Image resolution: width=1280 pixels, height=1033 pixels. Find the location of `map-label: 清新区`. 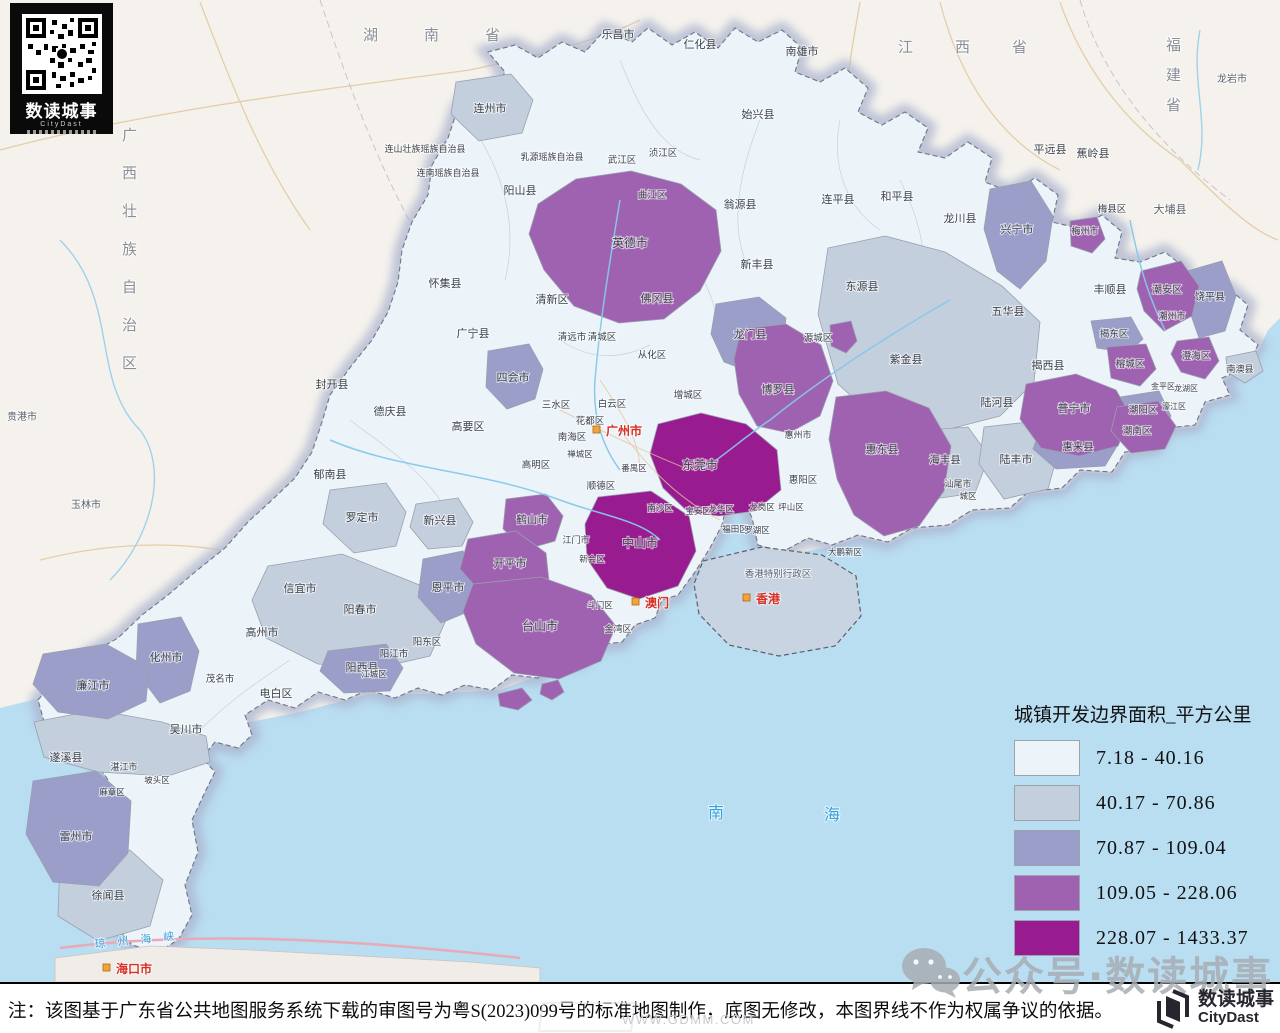

map-label: 清新区 is located at coordinates (552, 299).